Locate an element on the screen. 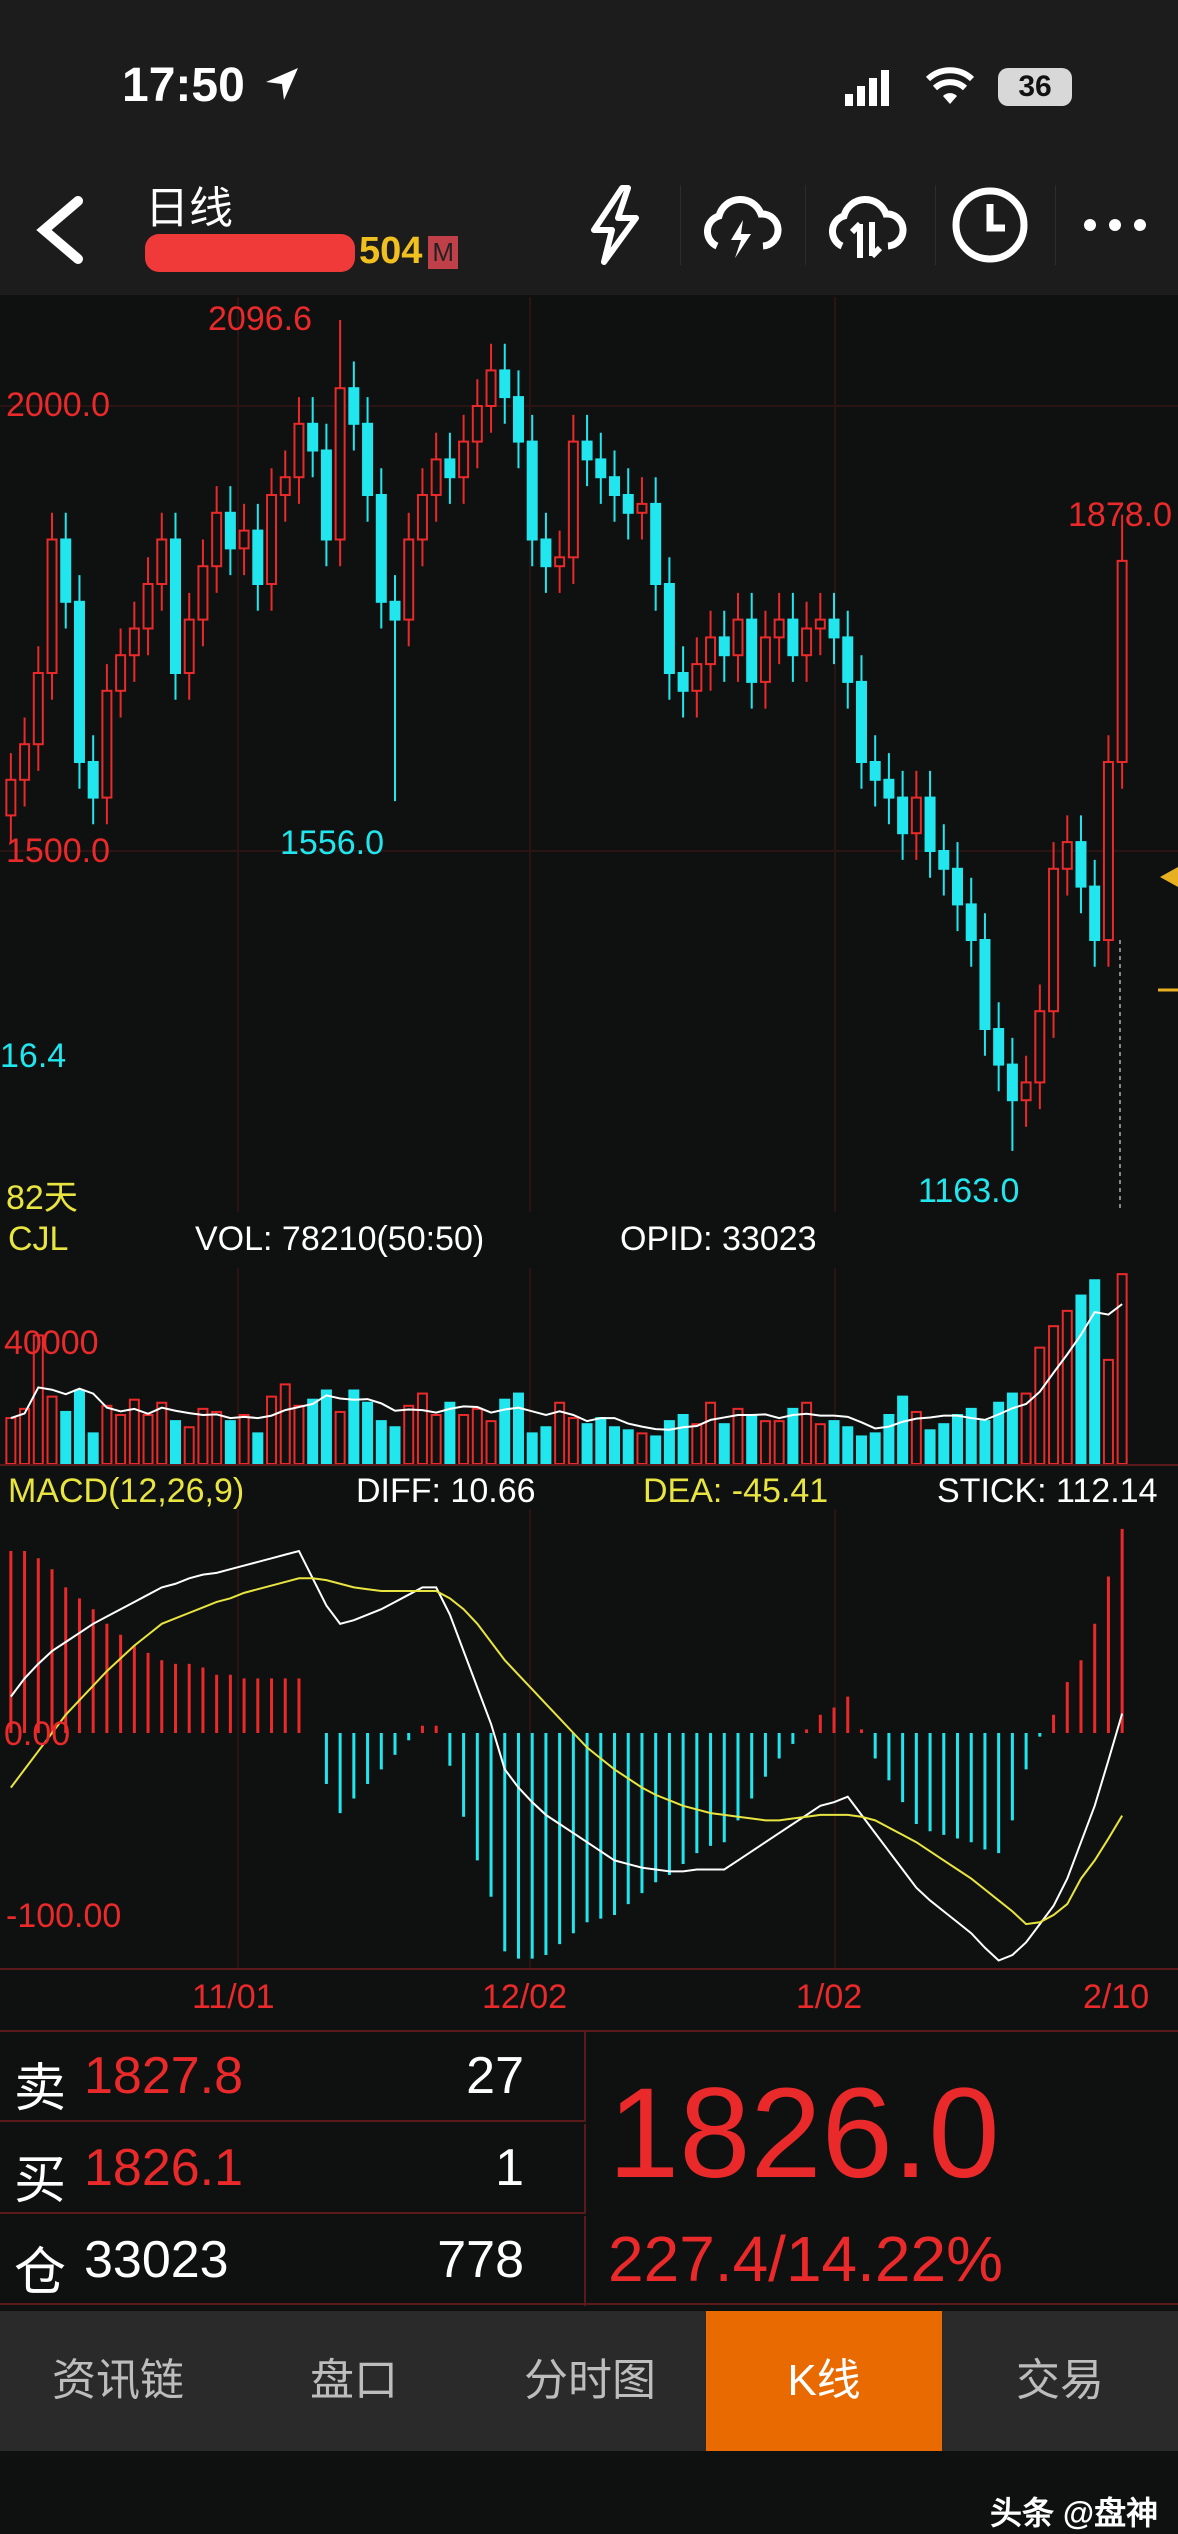  label-last: 1878.0 is located at coordinates (1120, 515).